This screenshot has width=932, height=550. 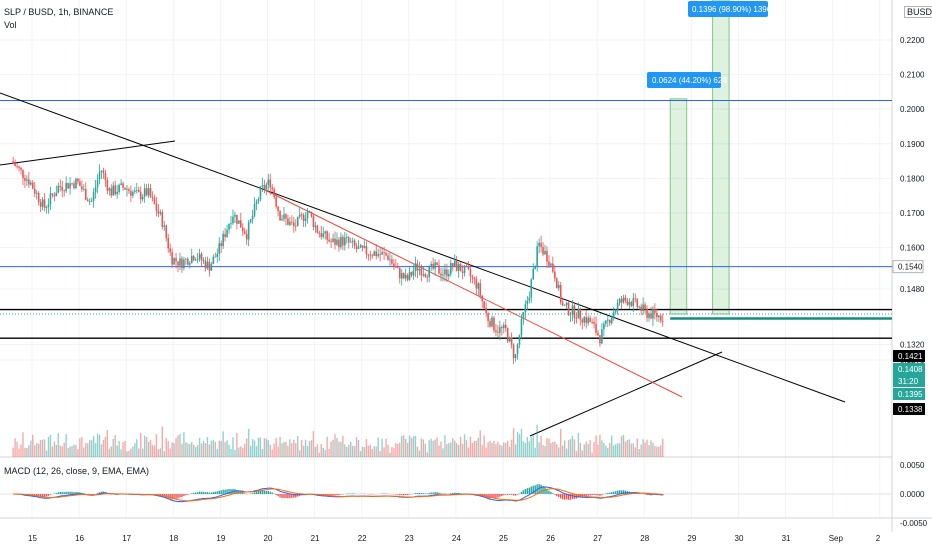 I want to click on volume-label: Vol, so click(x=10, y=25).